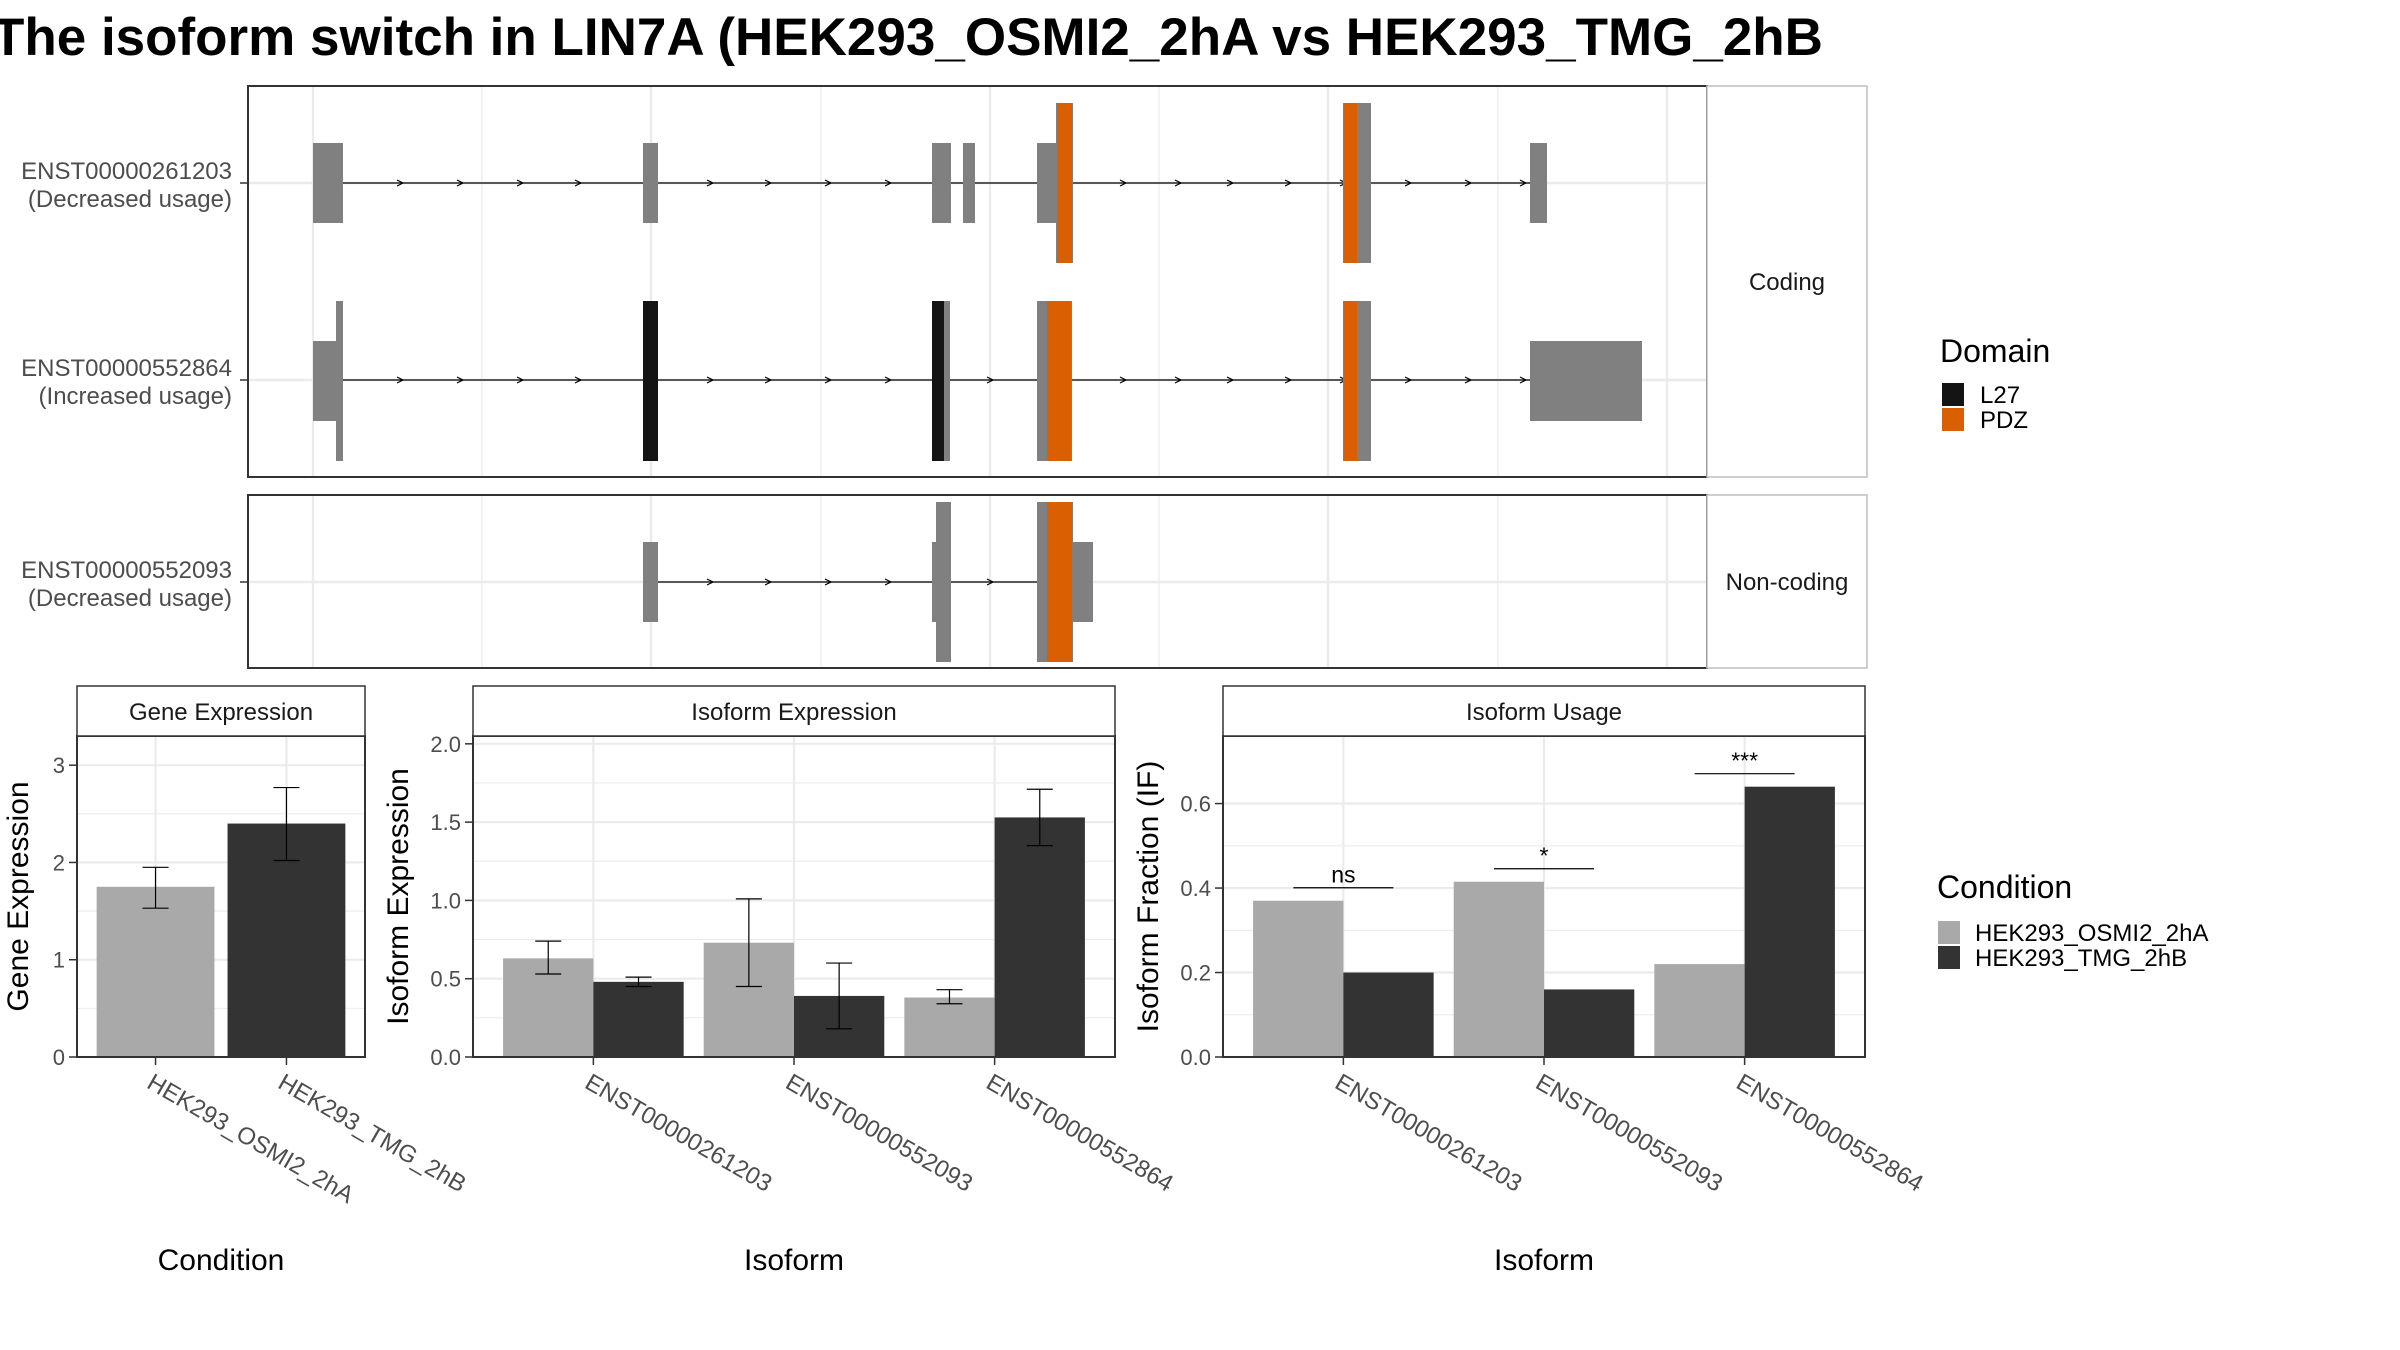 This screenshot has width=2400, height=1350. I want to click on facet-label-noncoding: Non-coding, so click(1787, 582).